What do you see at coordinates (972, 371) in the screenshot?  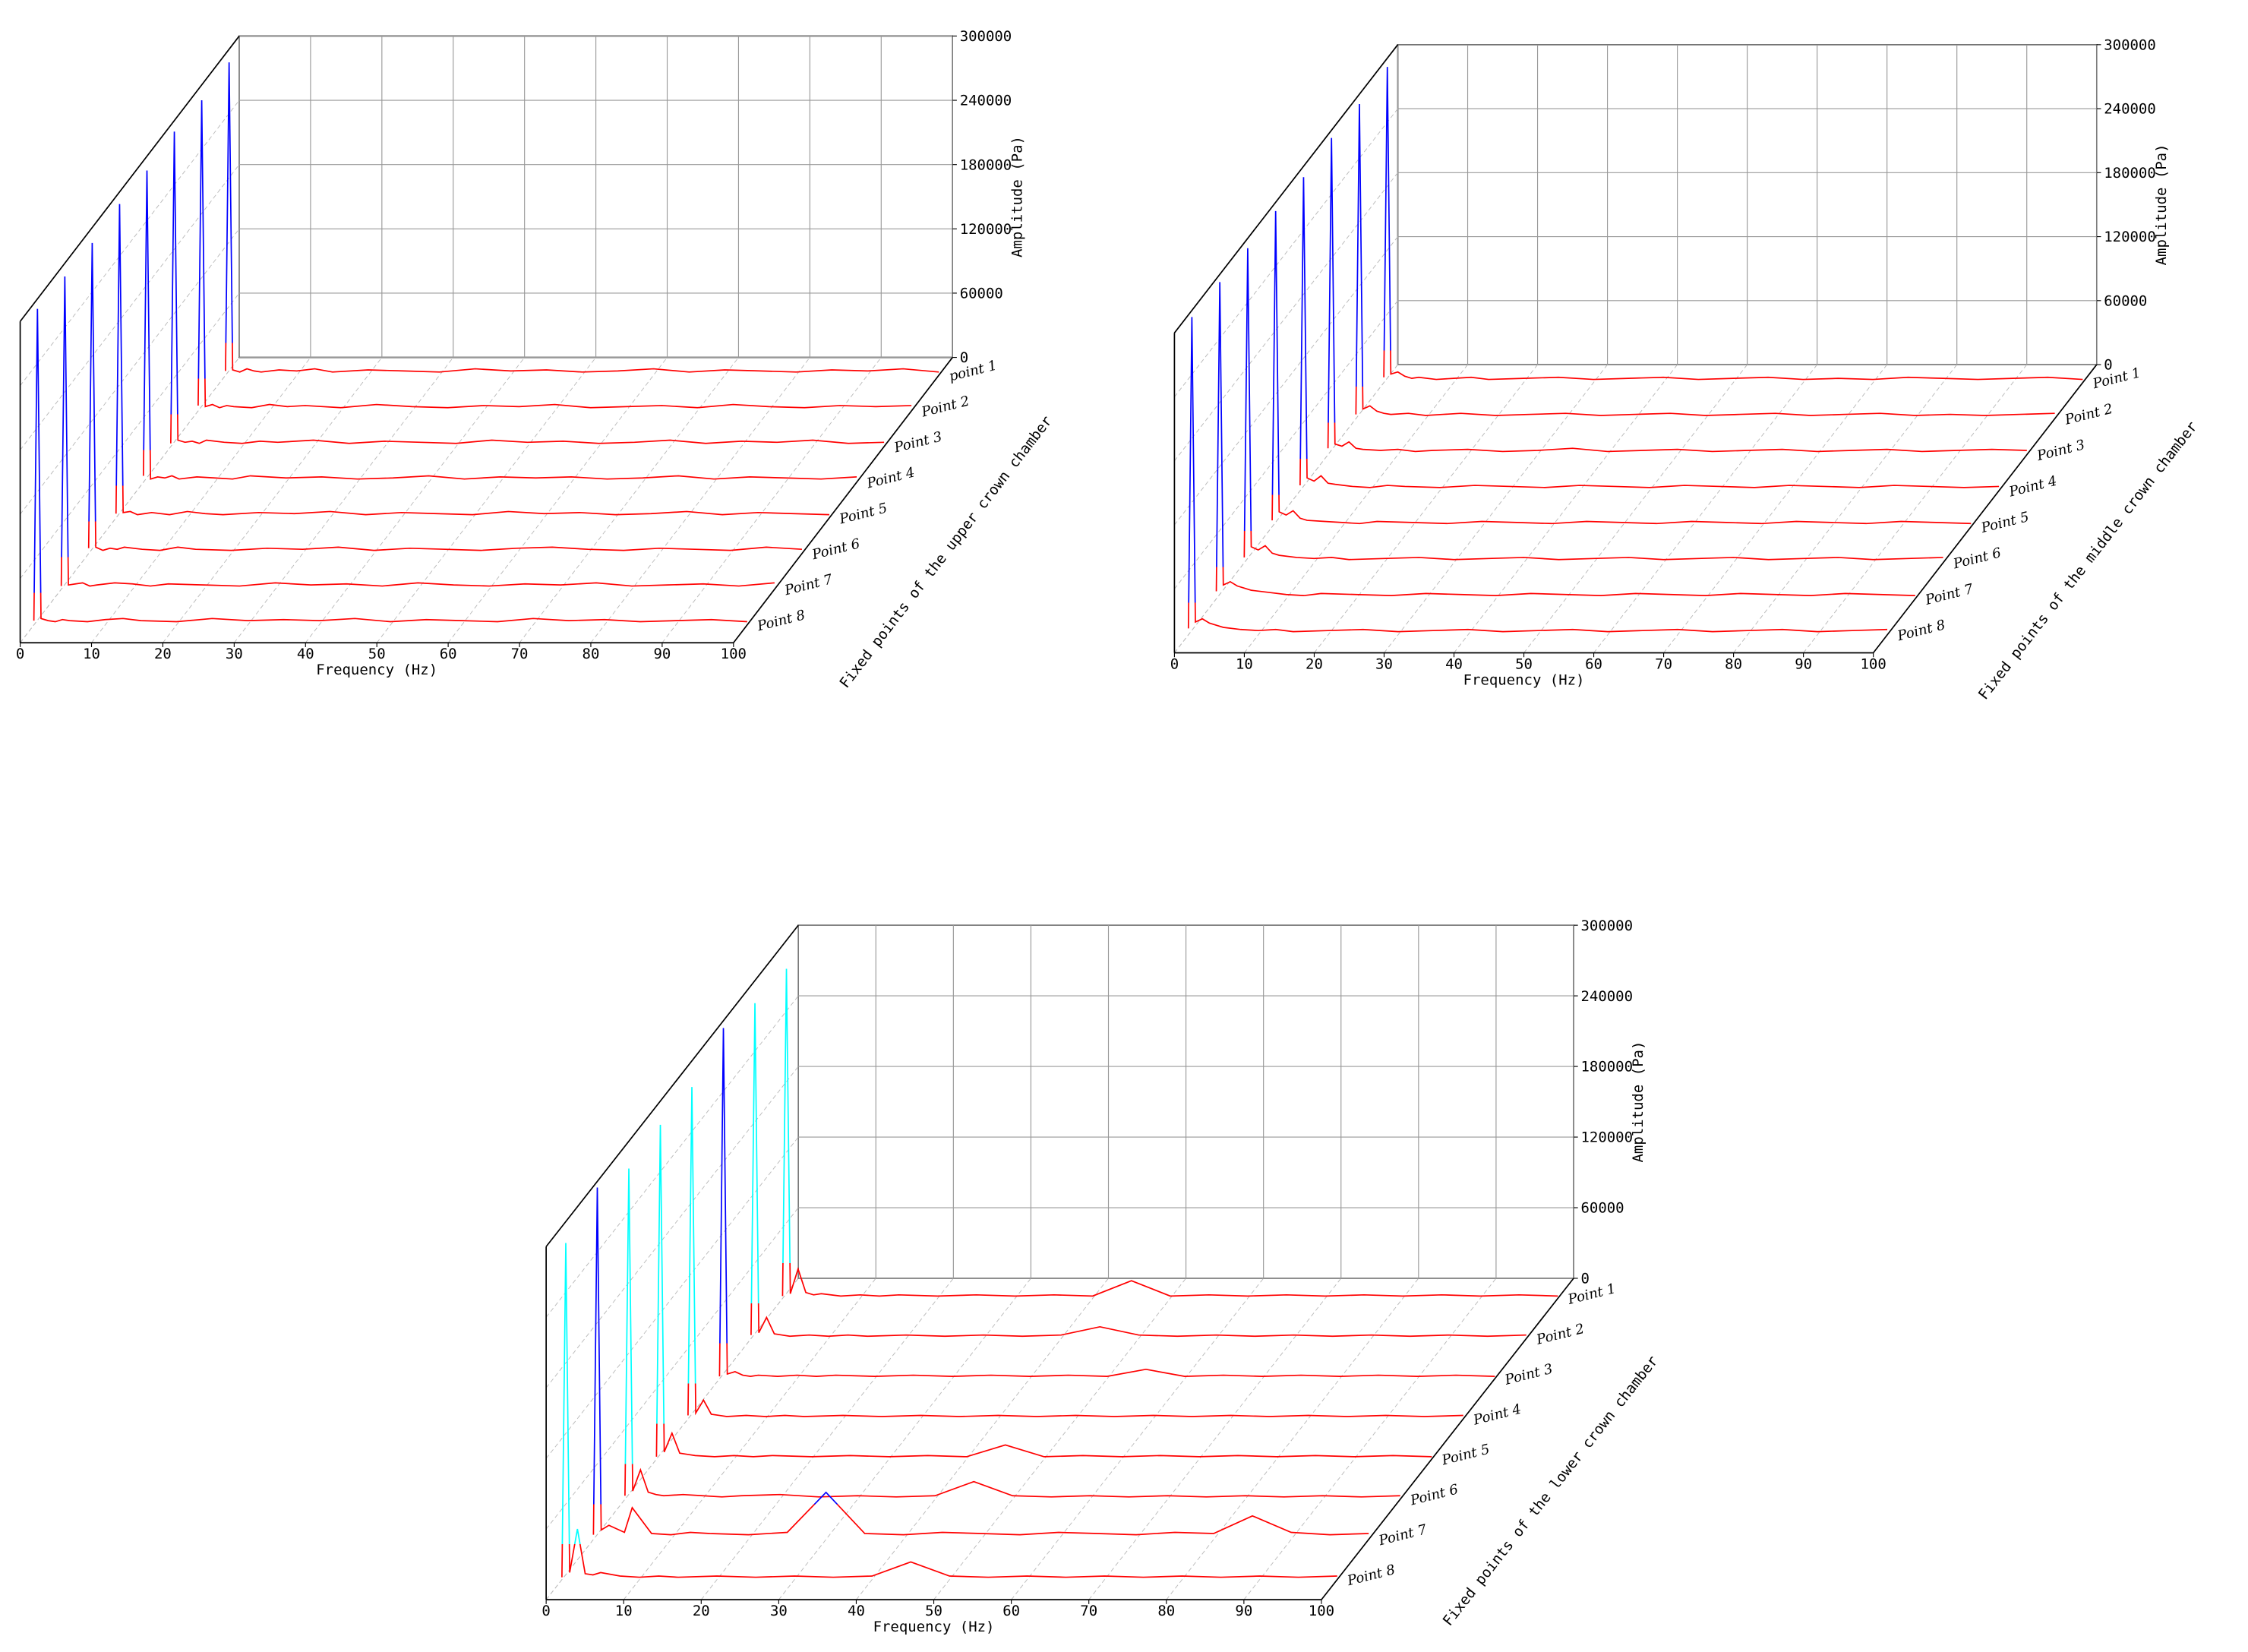 I see `row-label: point 1` at bounding box center [972, 371].